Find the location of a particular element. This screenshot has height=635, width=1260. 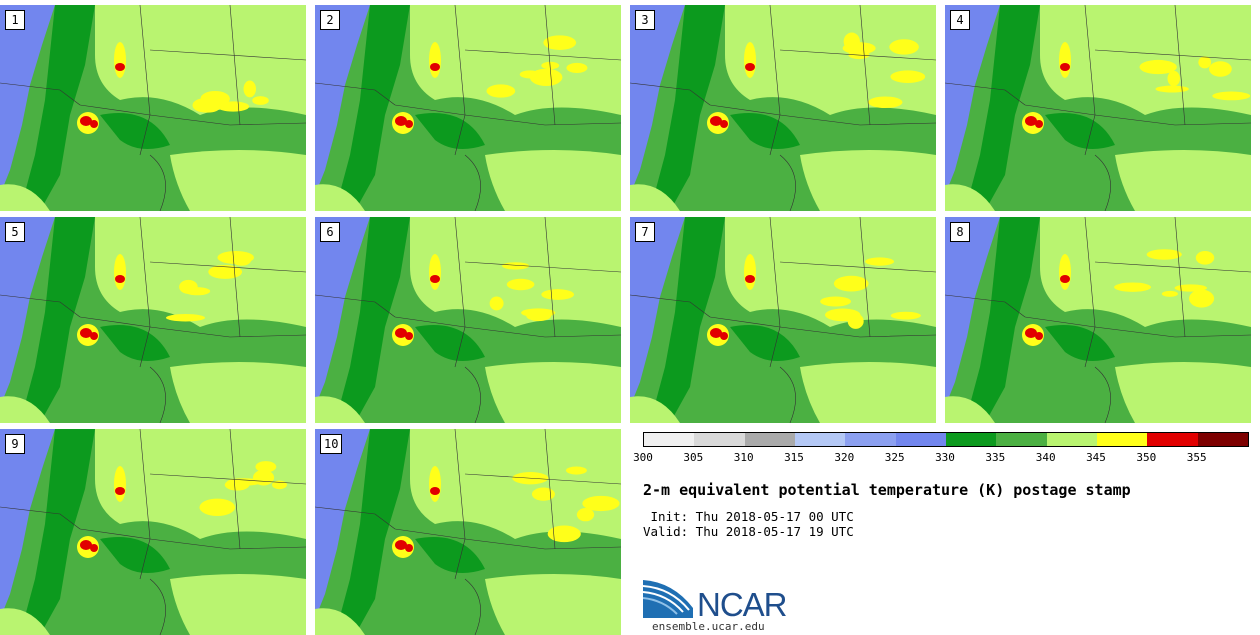

stamp-number-label: 5 is located at coordinates (15, 232).